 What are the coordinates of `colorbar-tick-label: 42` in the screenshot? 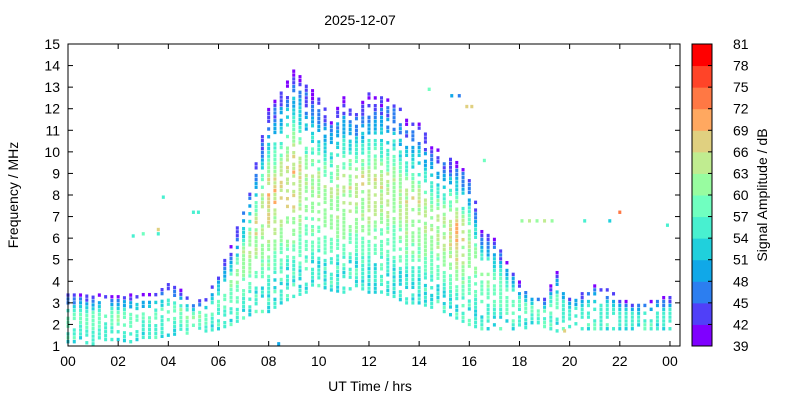 It's located at (741, 324).